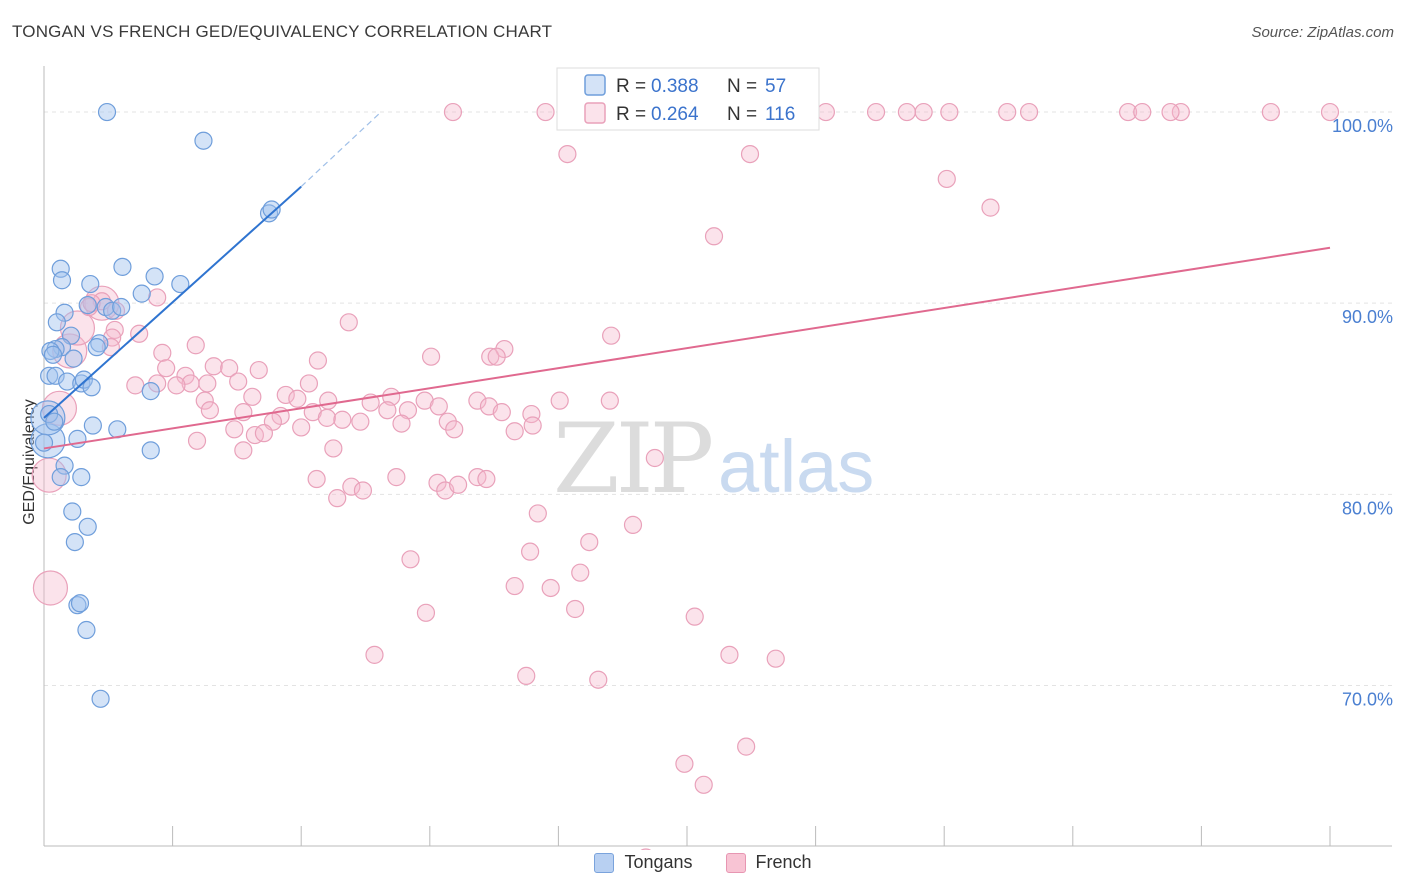 Image resolution: width=1406 pixels, height=892 pixels. Describe the element at coordinates (172, 302) in the screenshot. I see `tongans-trend-line` at that location.